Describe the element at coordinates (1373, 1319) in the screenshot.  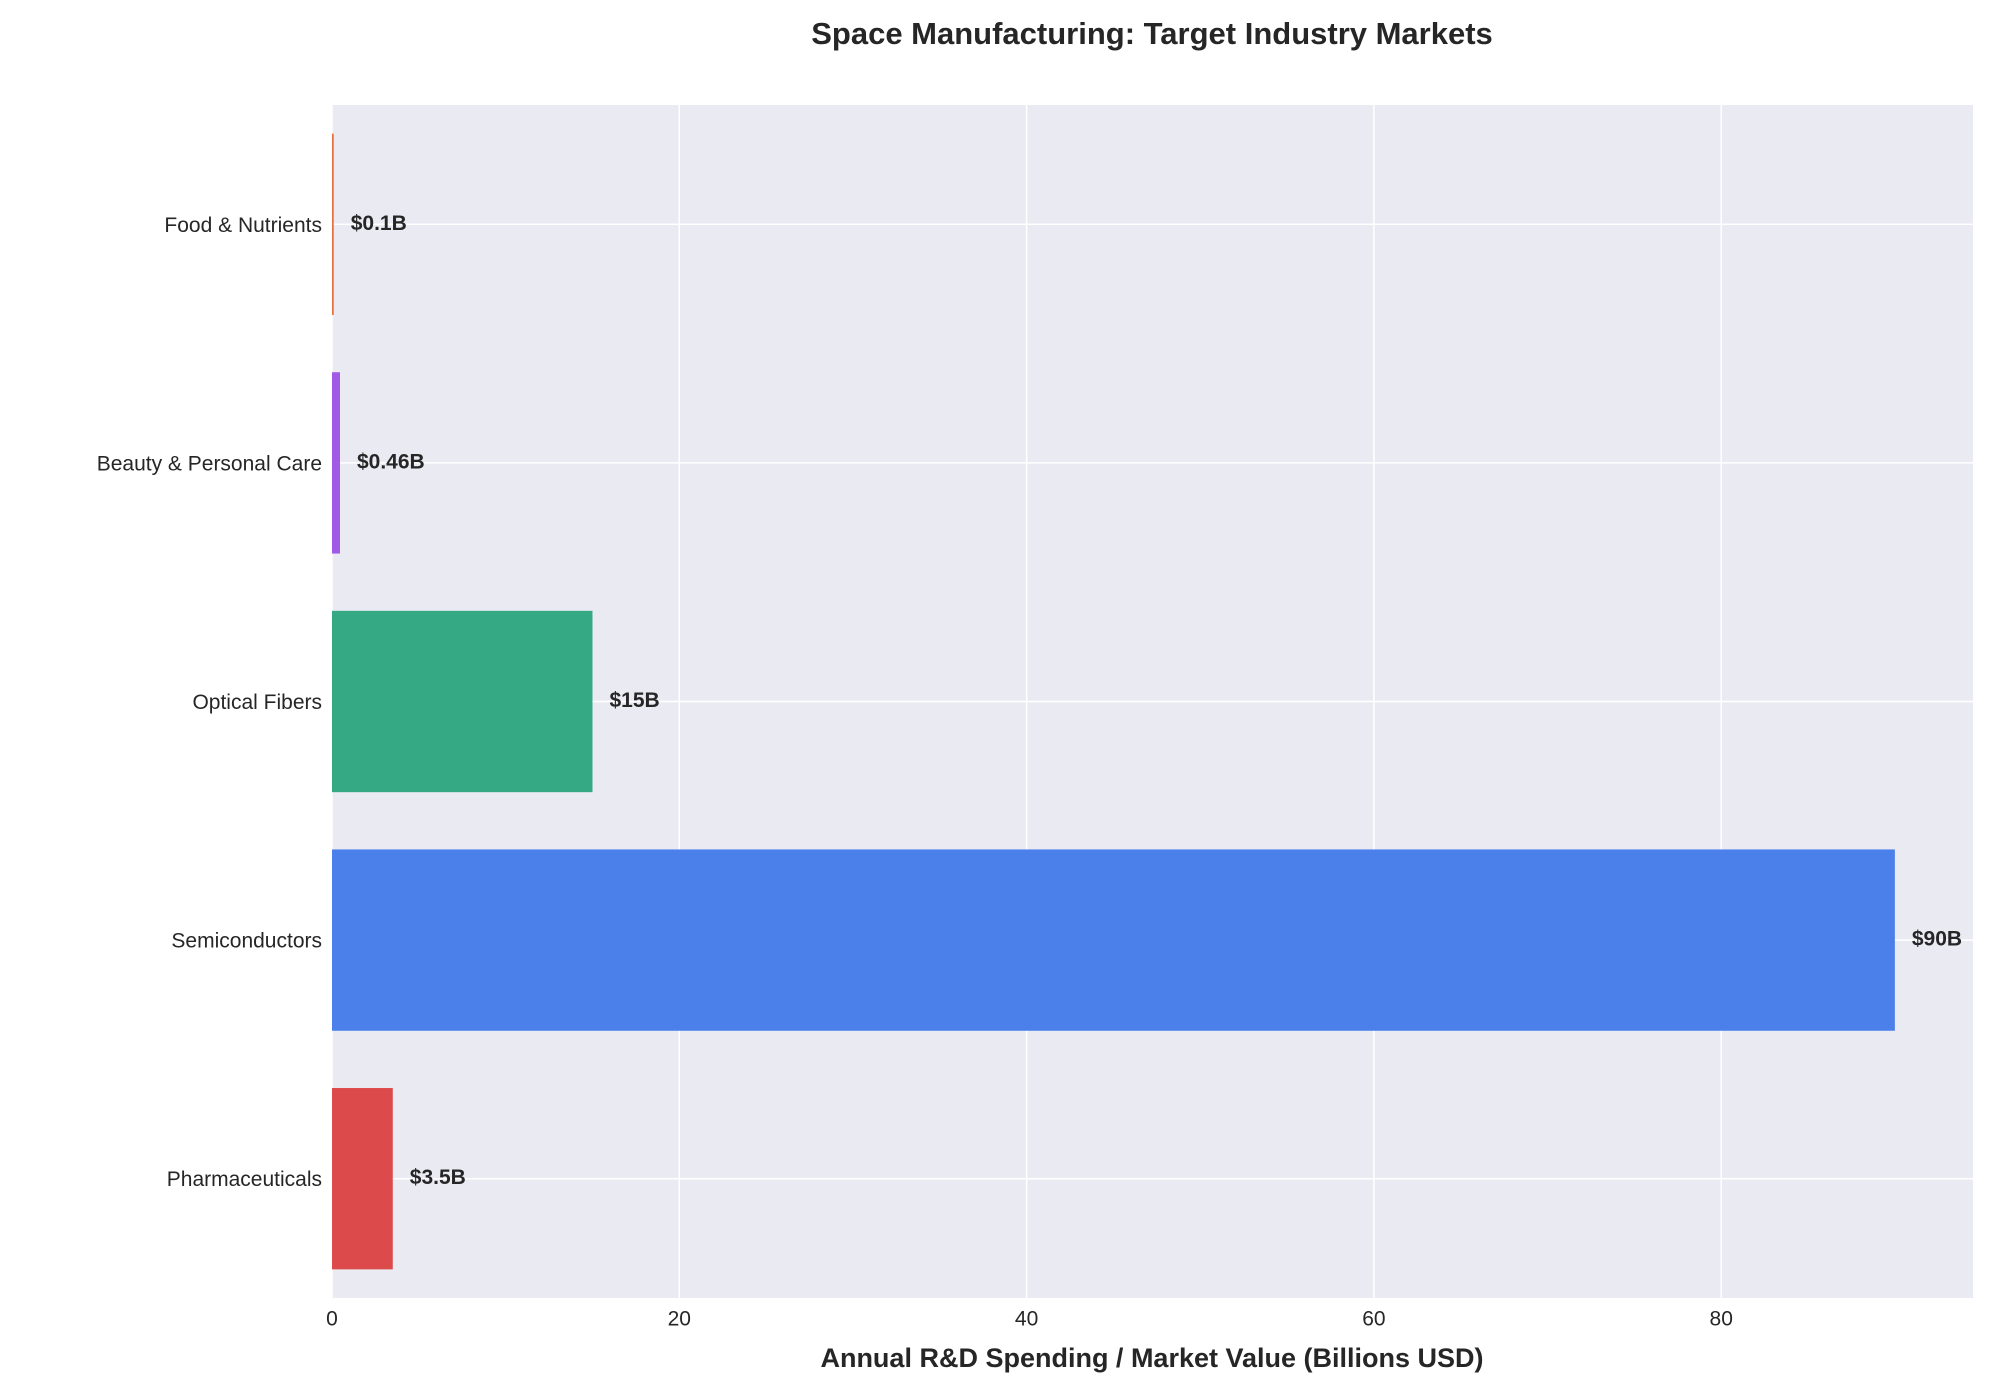
I see `x-tick-label: 60` at that location.